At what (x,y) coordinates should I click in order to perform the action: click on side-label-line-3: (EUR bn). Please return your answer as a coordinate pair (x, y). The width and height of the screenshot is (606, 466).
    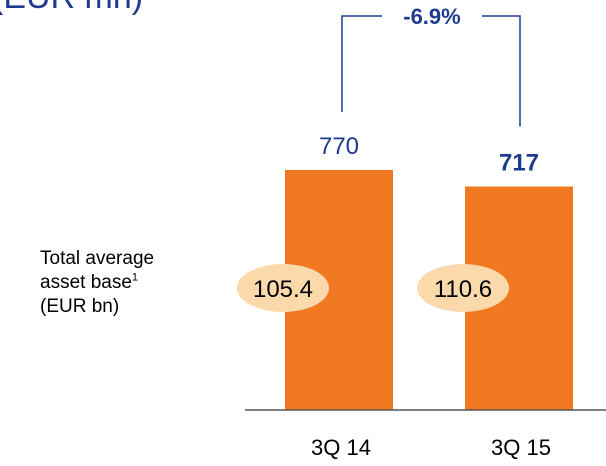
    Looking at the image, I should click on (80, 306).